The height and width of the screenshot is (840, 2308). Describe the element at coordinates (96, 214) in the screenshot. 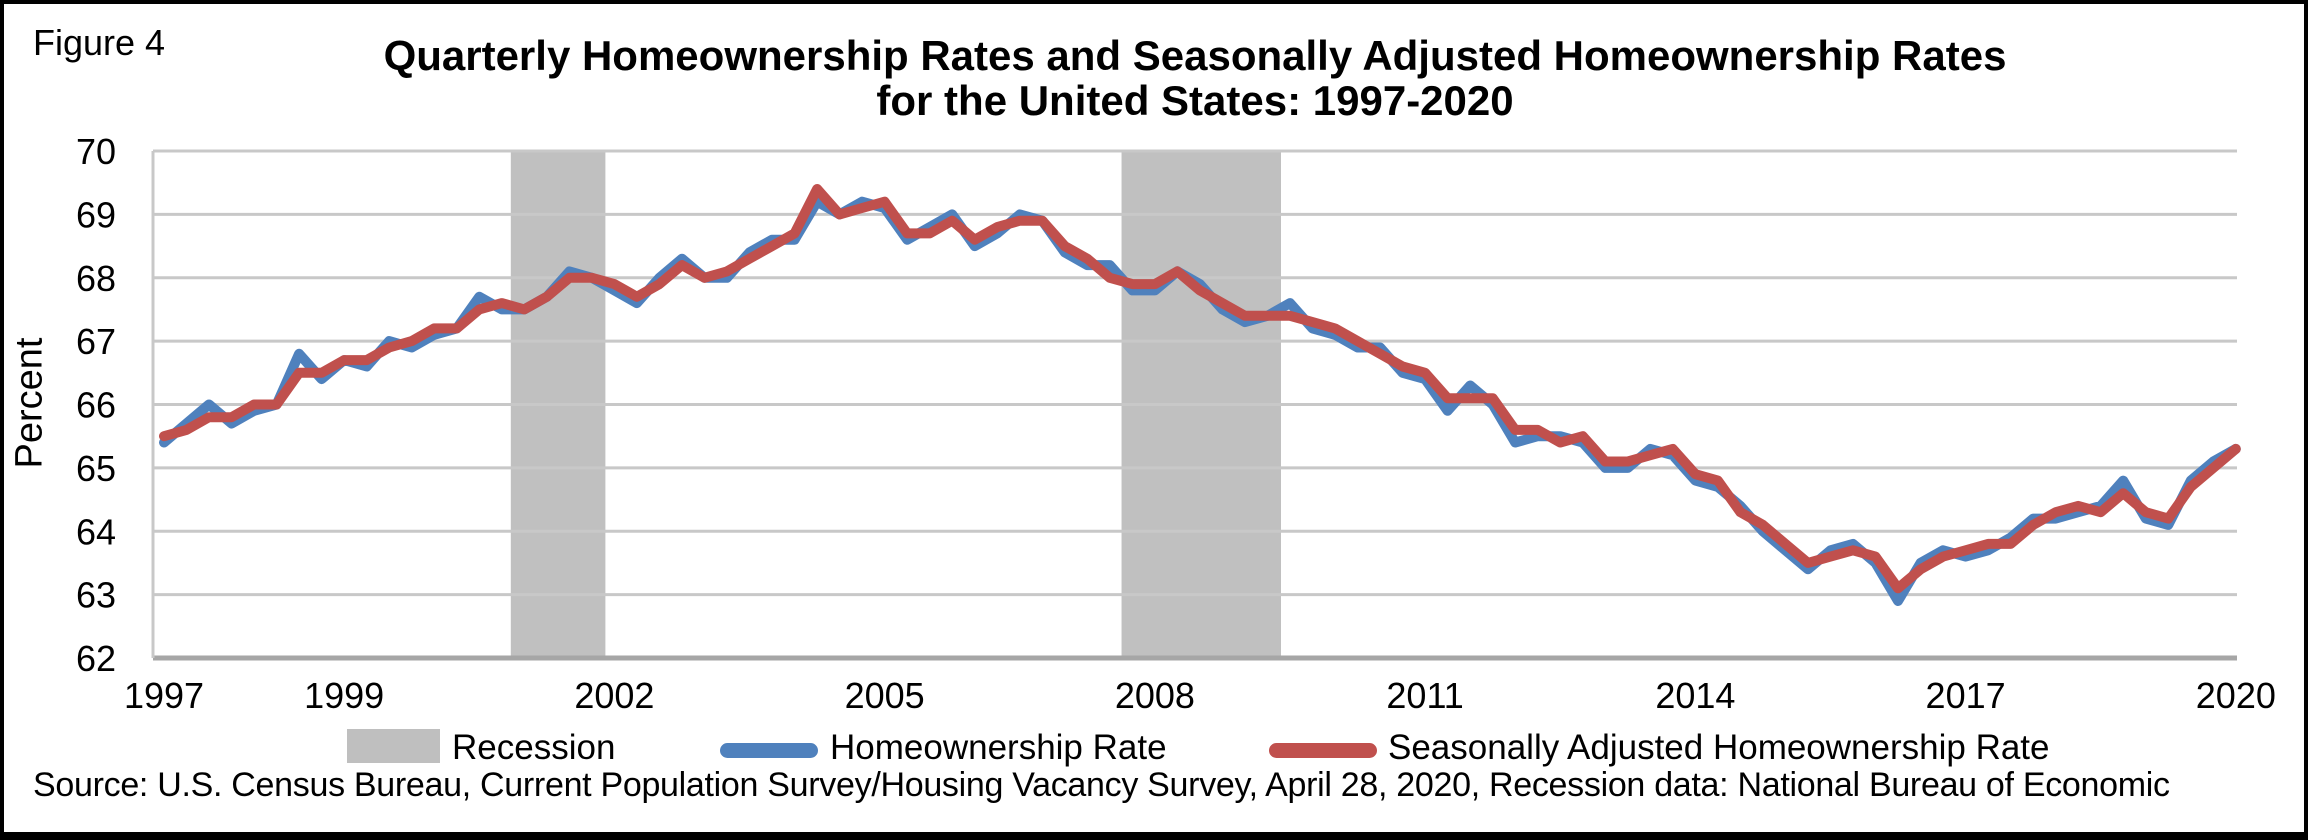

I see `y-tick-label: 69` at that location.